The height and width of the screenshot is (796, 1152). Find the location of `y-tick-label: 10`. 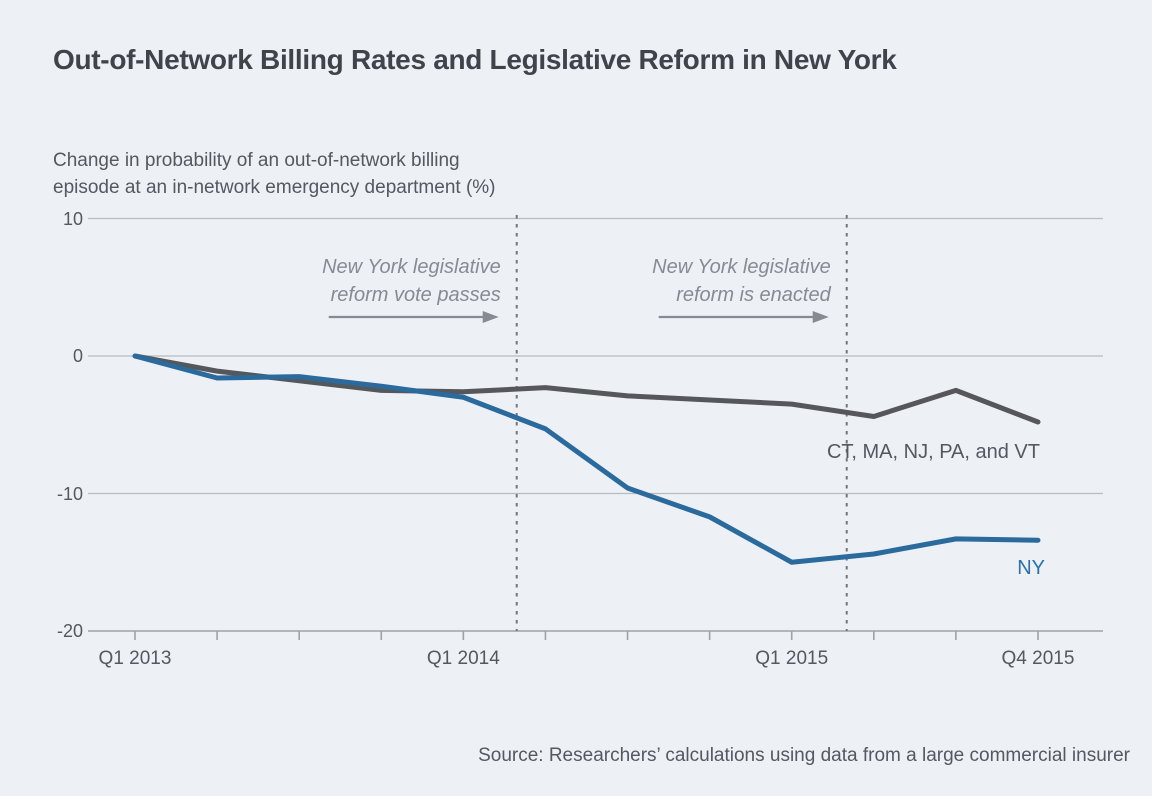

y-tick-label: 10 is located at coordinates (72, 218).